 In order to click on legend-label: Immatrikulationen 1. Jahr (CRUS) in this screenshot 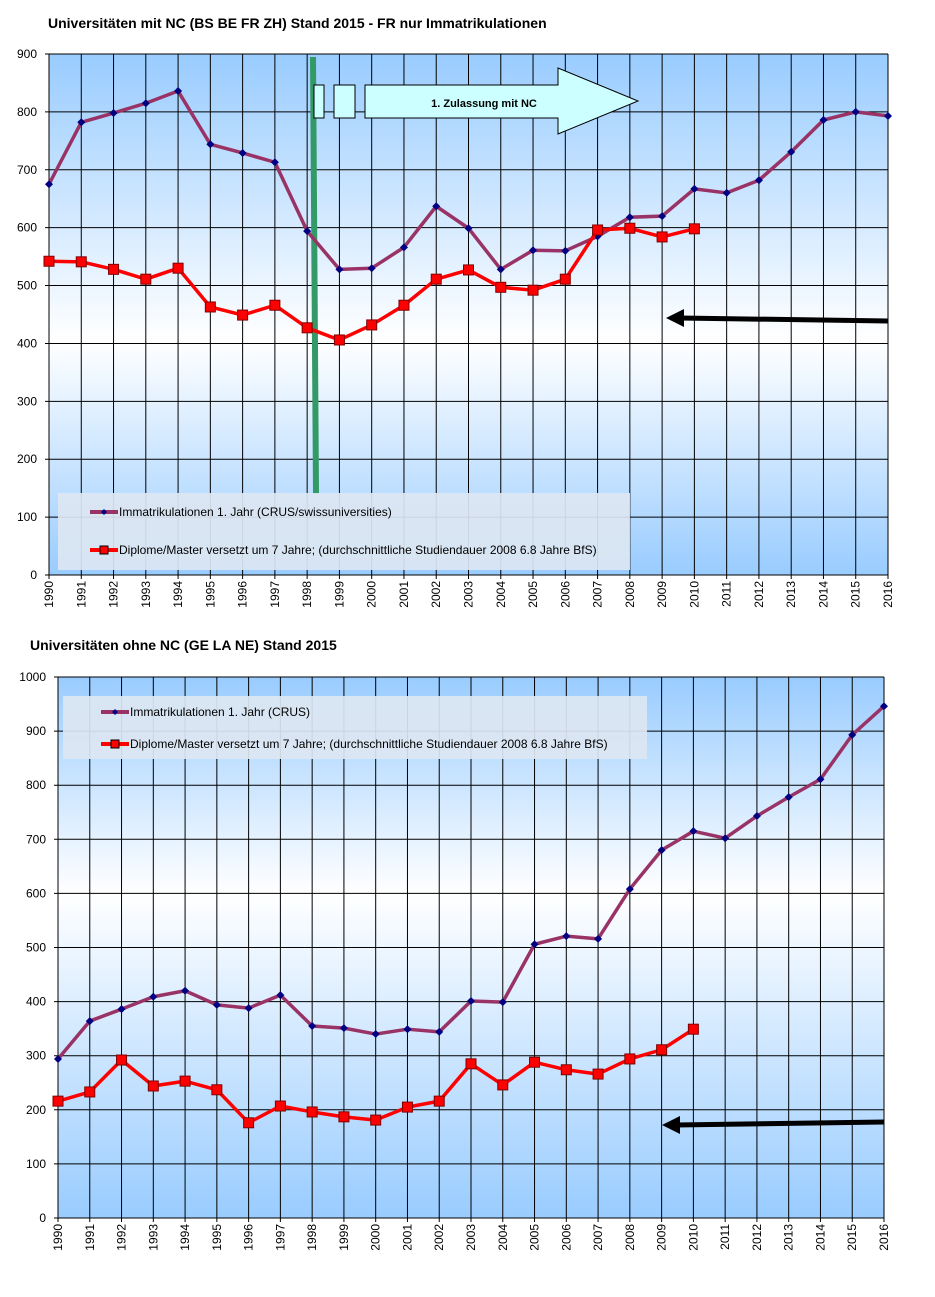, I will do `click(220, 712)`.